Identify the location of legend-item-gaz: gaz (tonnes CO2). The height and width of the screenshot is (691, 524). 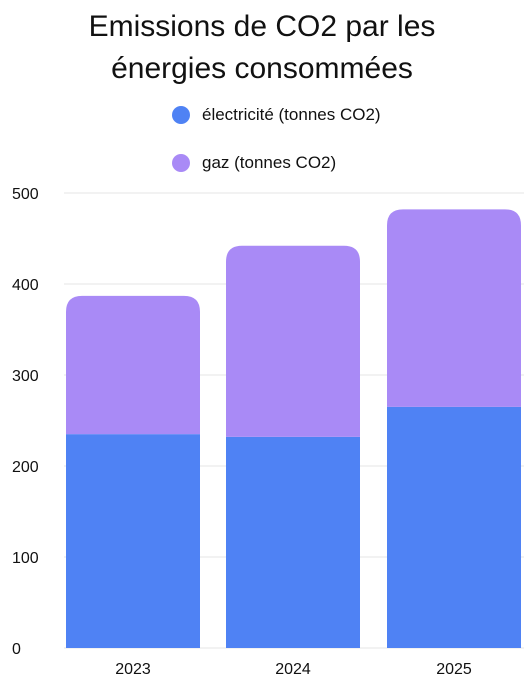
(276, 163).